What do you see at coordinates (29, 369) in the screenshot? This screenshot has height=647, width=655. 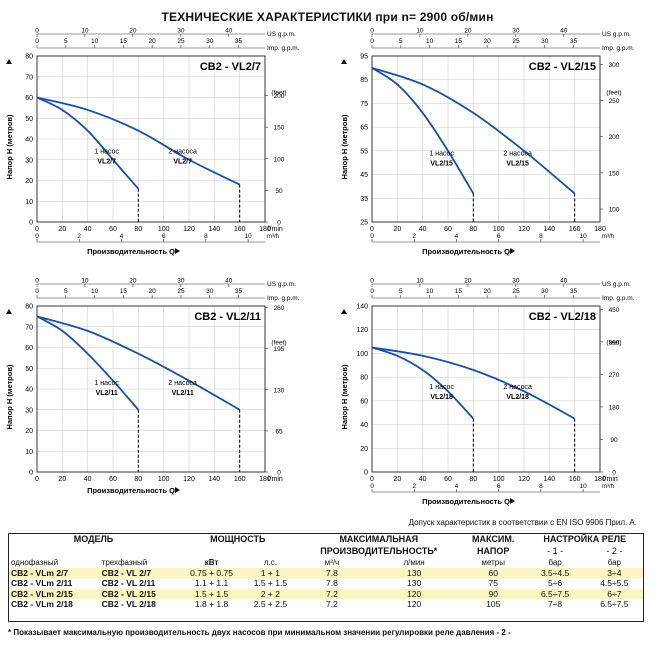 I see `y-tick-label: 50` at bounding box center [29, 369].